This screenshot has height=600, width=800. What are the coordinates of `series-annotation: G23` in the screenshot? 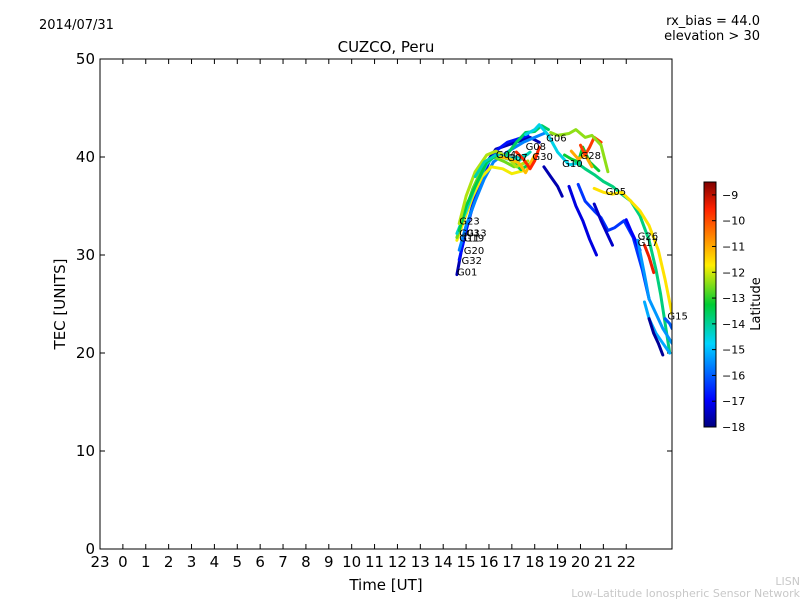 It's located at (469, 222).